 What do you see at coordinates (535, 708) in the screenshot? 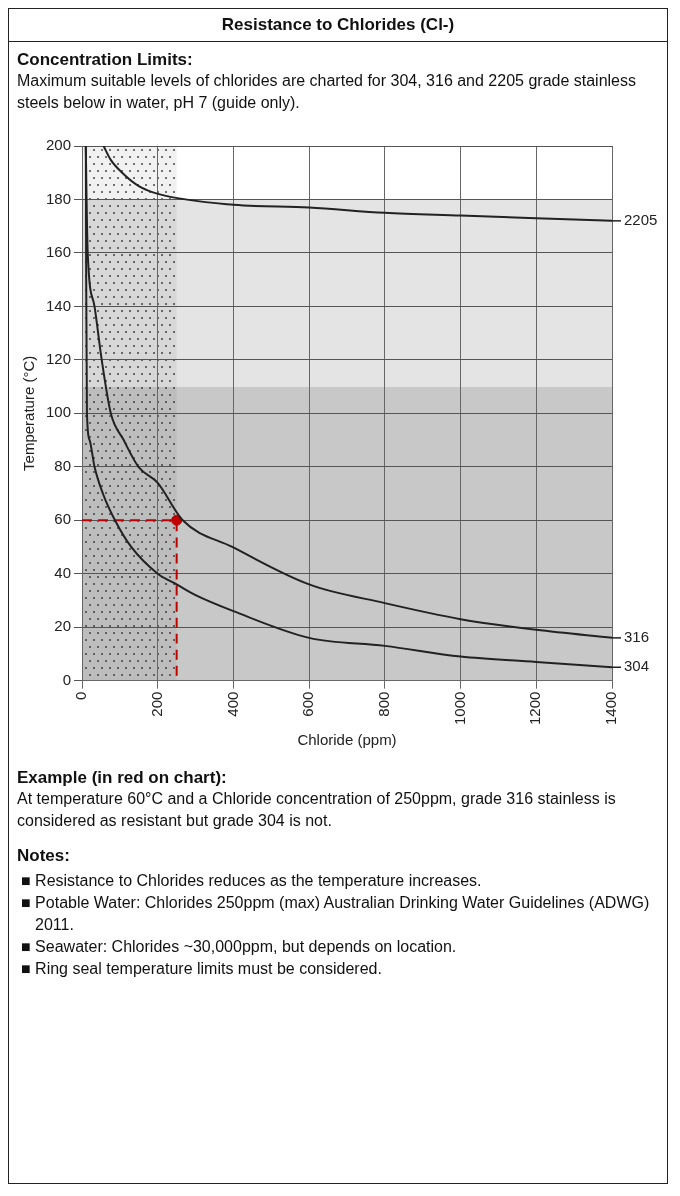
I see `x-tick-label: 1200` at bounding box center [535, 708].